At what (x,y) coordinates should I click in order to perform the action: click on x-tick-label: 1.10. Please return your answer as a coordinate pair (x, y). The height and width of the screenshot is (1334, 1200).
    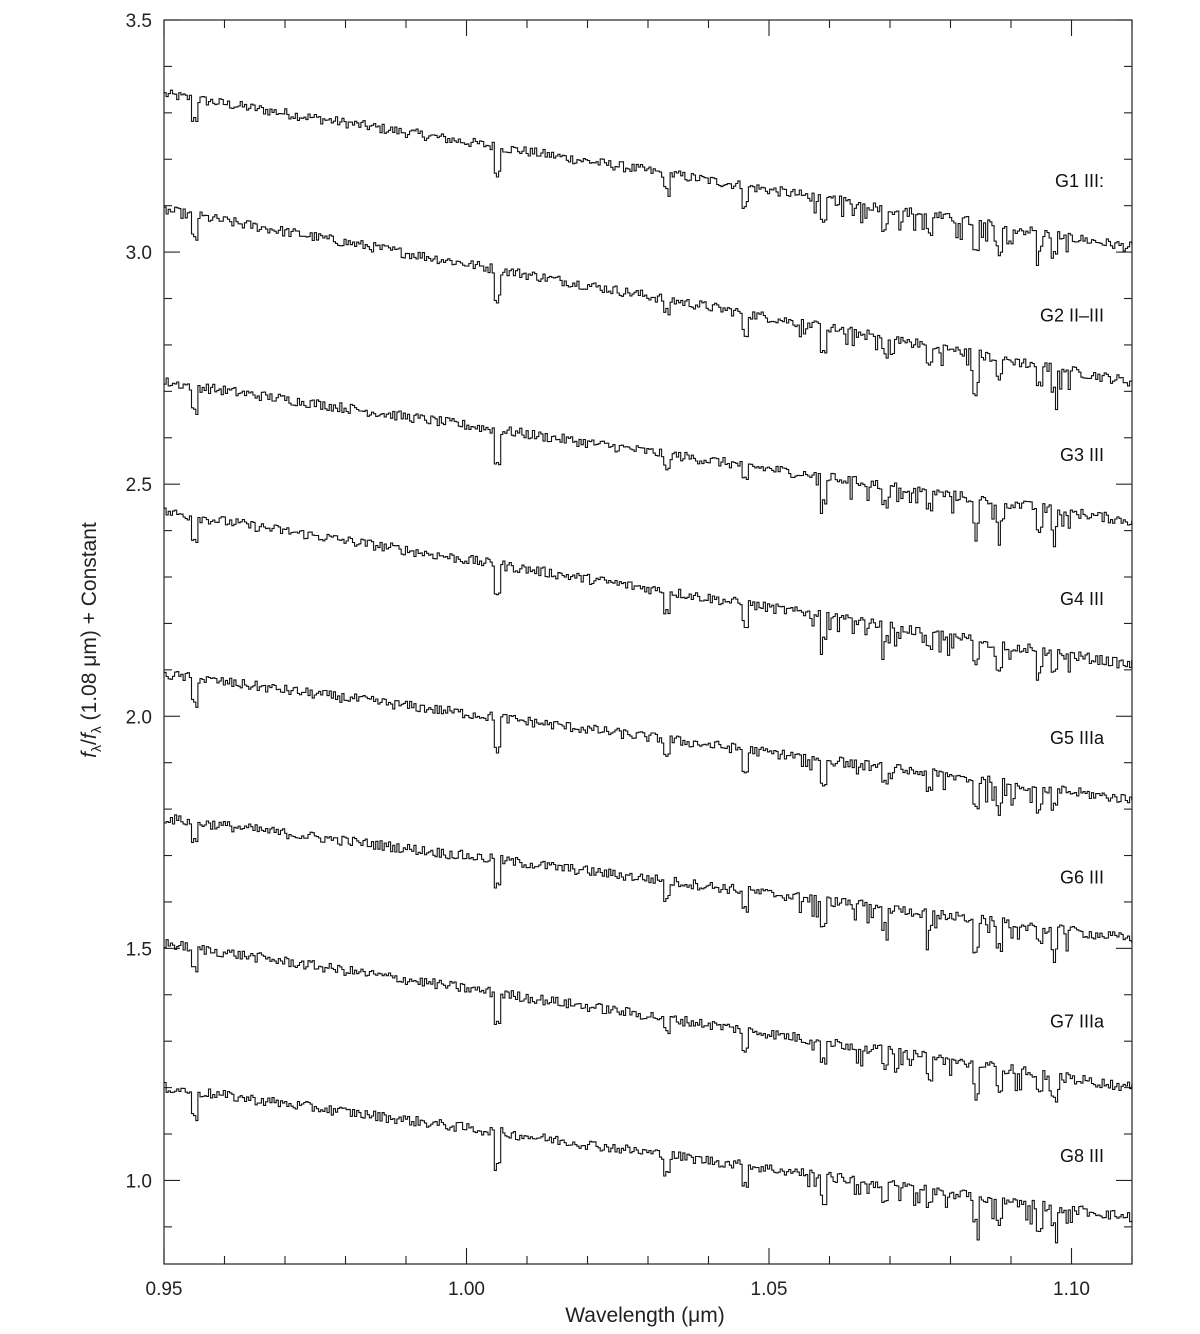
    Looking at the image, I should click on (1071, 1289).